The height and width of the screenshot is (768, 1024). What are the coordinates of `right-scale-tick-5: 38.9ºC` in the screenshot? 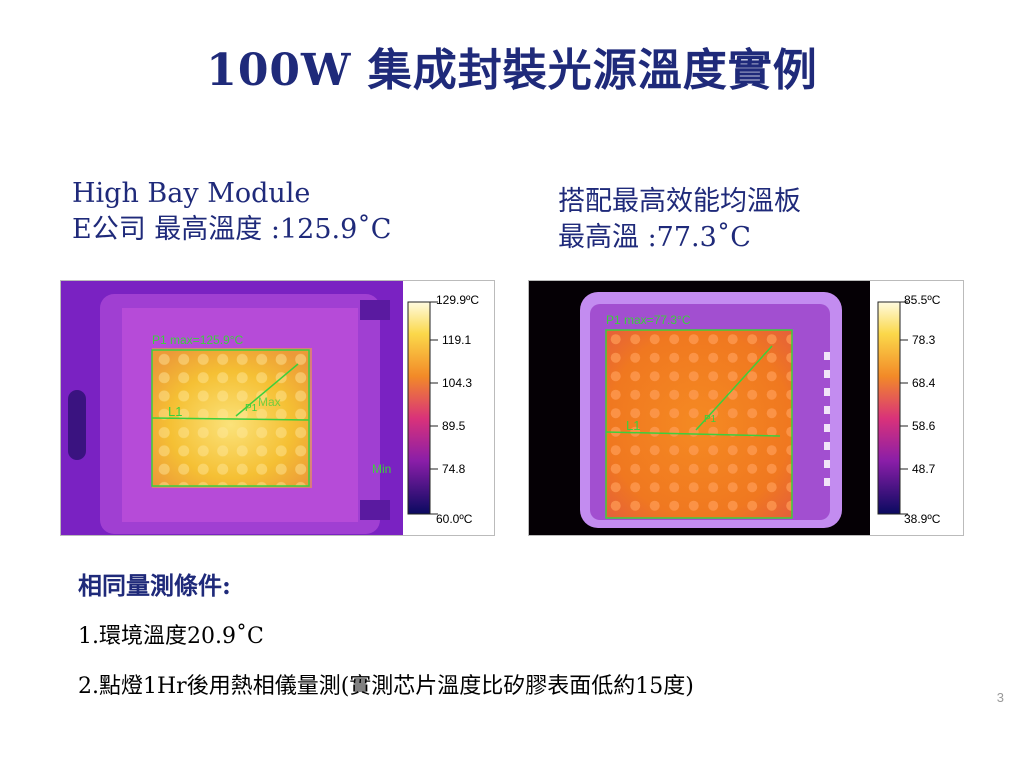 It's located at (922, 519).